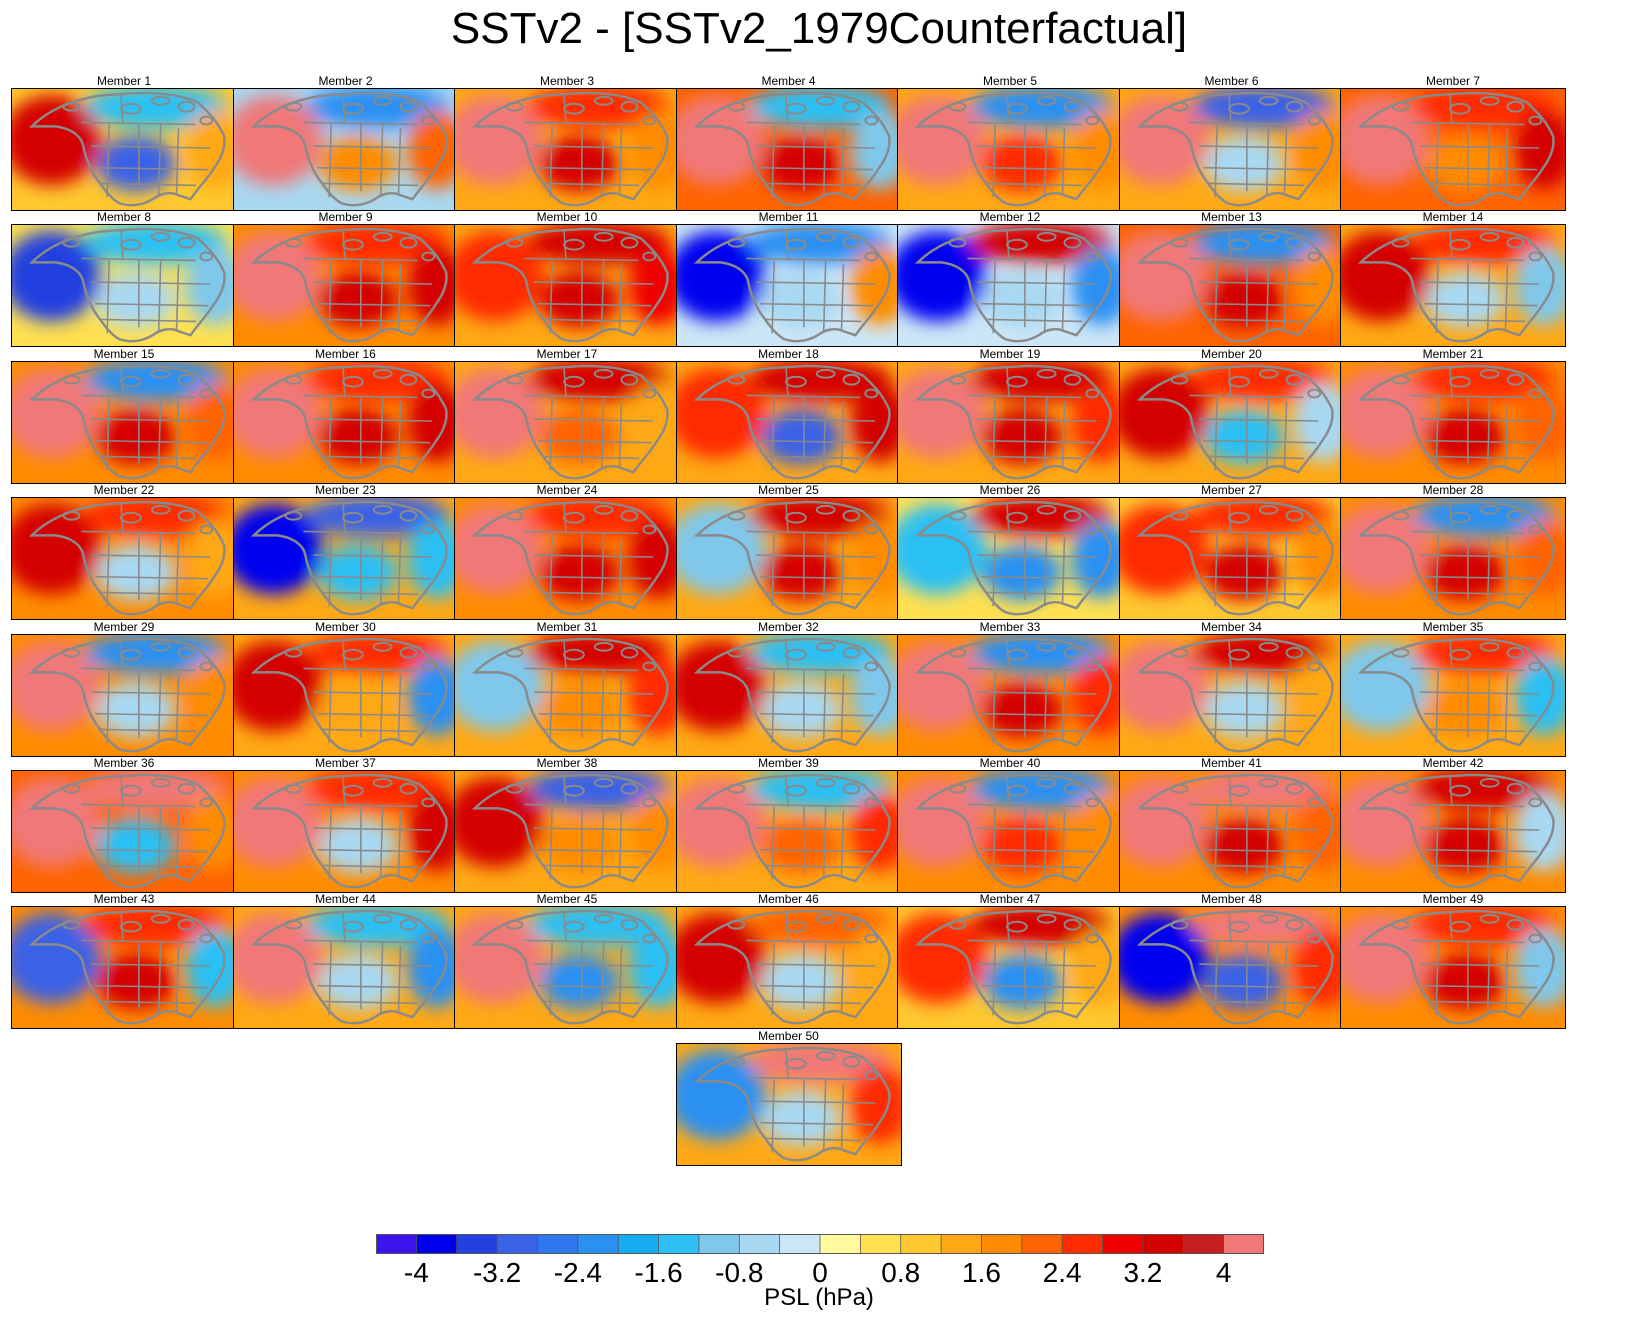  What do you see at coordinates (1453, 763) in the screenshot?
I see `panel-title: Member 42` at bounding box center [1453, 763].